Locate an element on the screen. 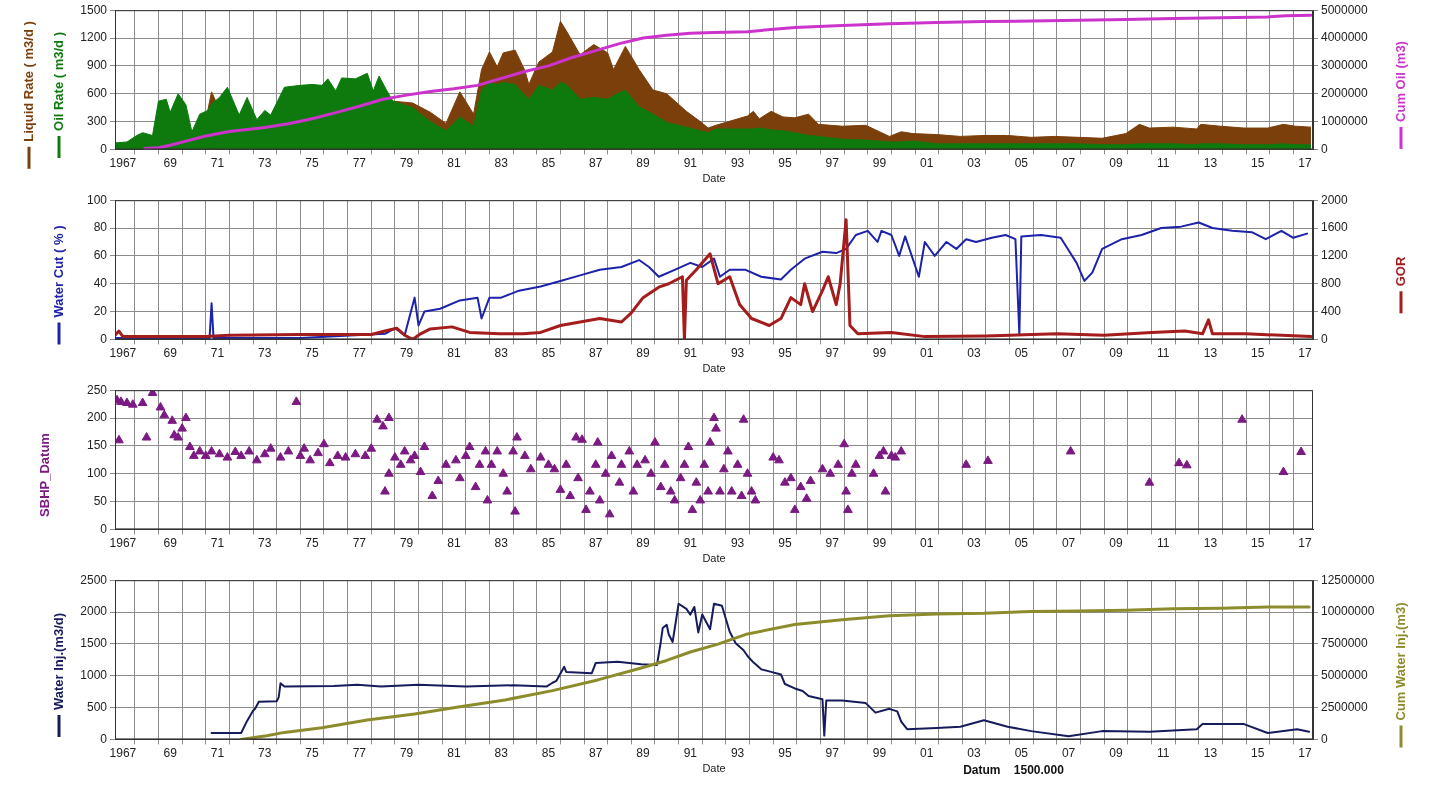  y-tick-label: 40 is located at coordinates (100, 283).